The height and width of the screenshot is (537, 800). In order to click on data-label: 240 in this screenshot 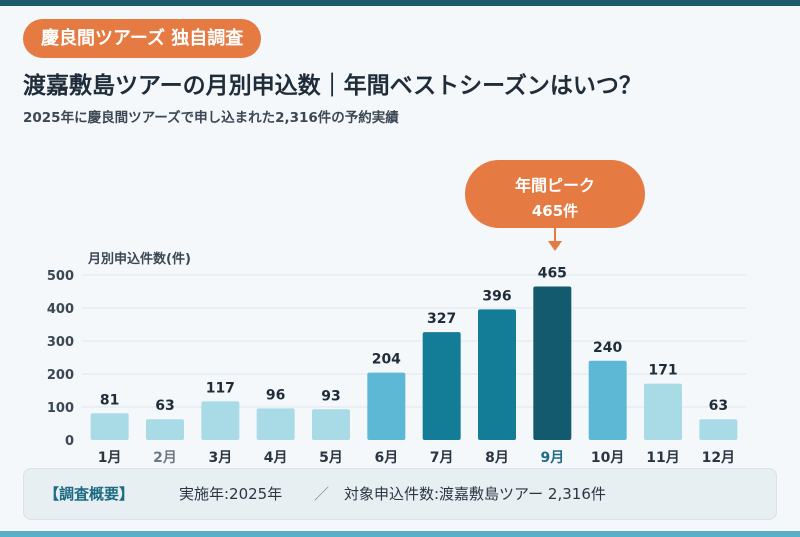, I will do `click(607, 348)`.